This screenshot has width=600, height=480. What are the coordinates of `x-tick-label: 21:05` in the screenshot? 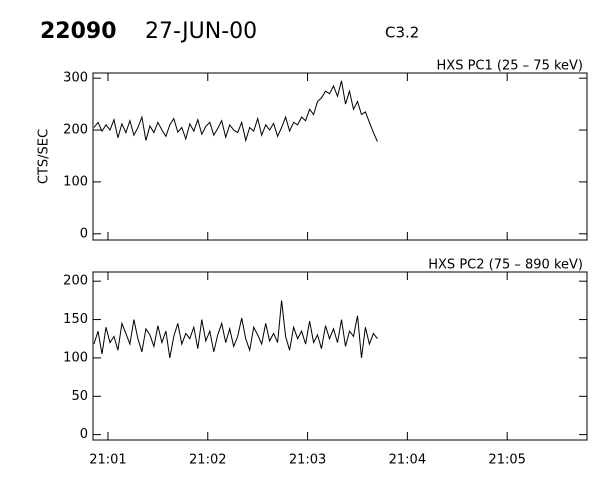 It's located at (506, 460).